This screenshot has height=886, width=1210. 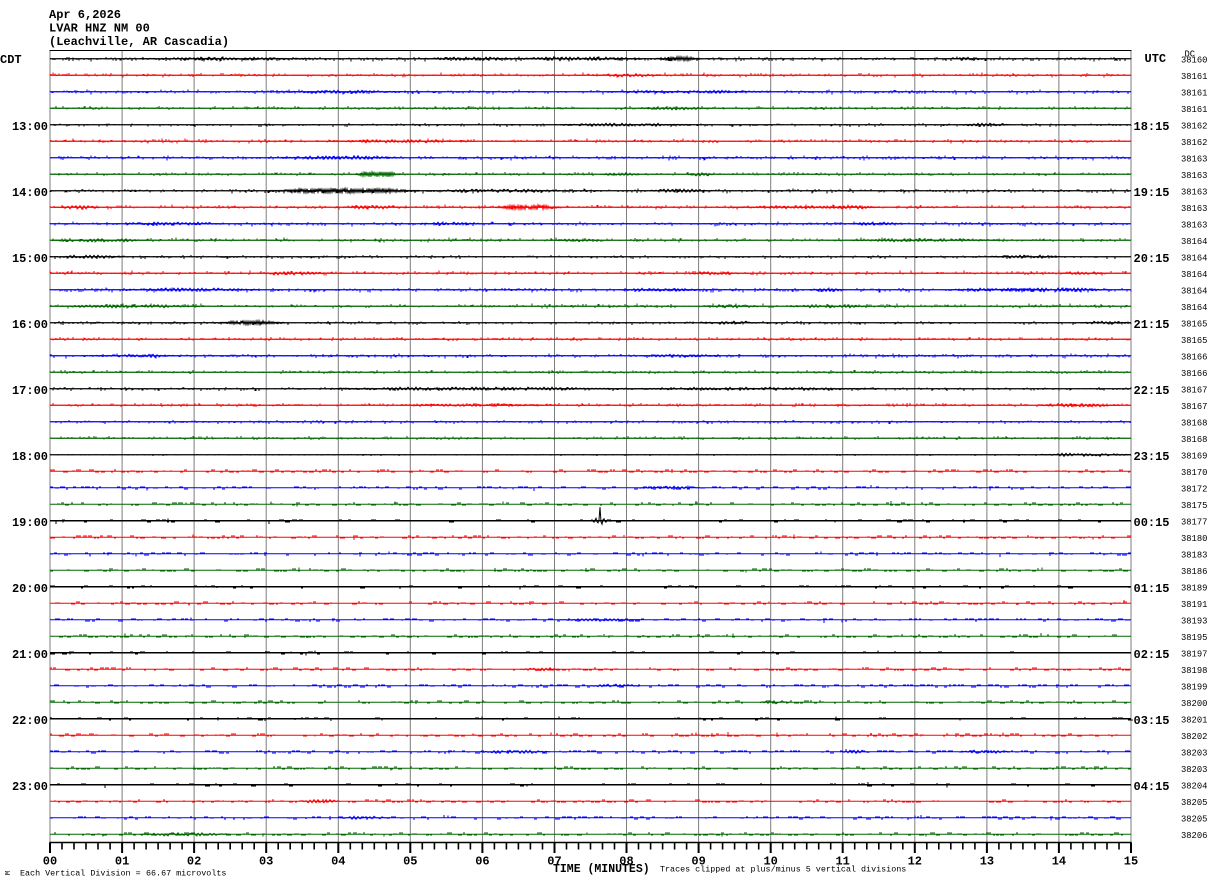 I want to click on svg-text: 15:00, so click(x=30, y=259).